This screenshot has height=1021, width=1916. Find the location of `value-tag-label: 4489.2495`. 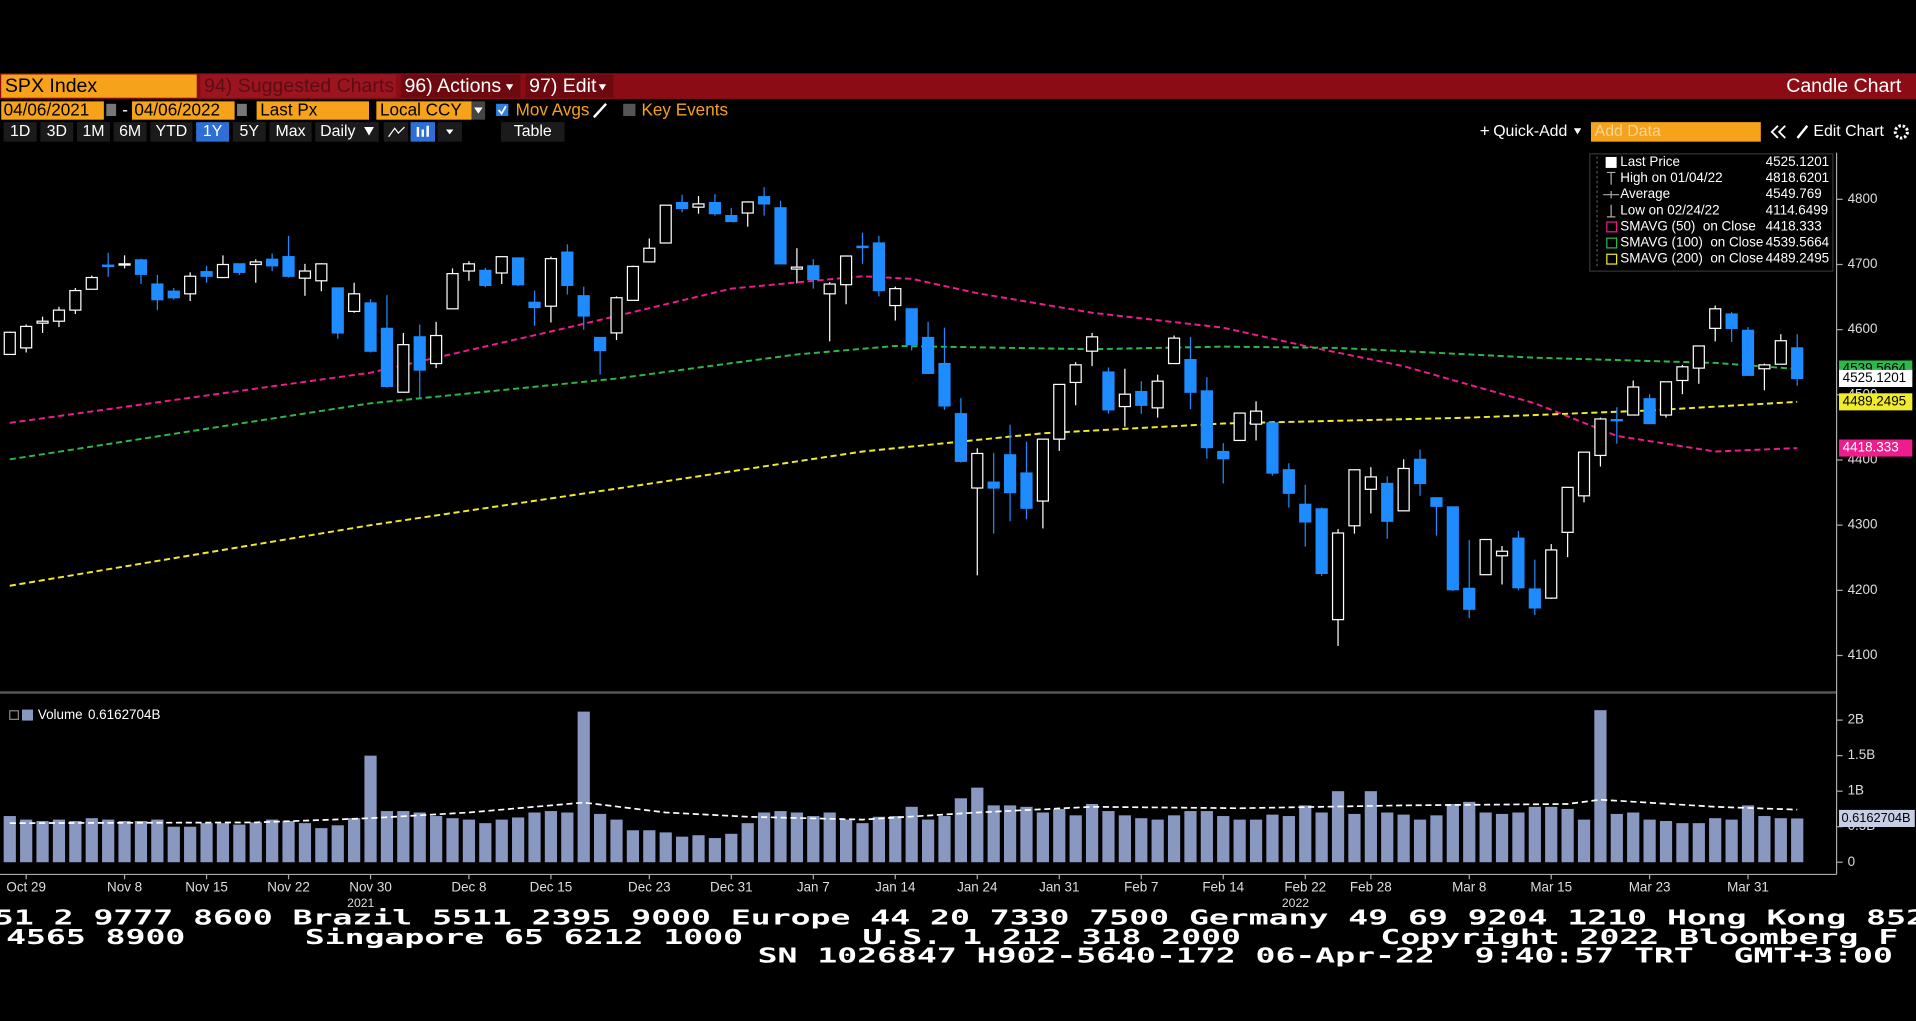

value-tag-label: 4489.2495 is located at coordinates (1874, 400).